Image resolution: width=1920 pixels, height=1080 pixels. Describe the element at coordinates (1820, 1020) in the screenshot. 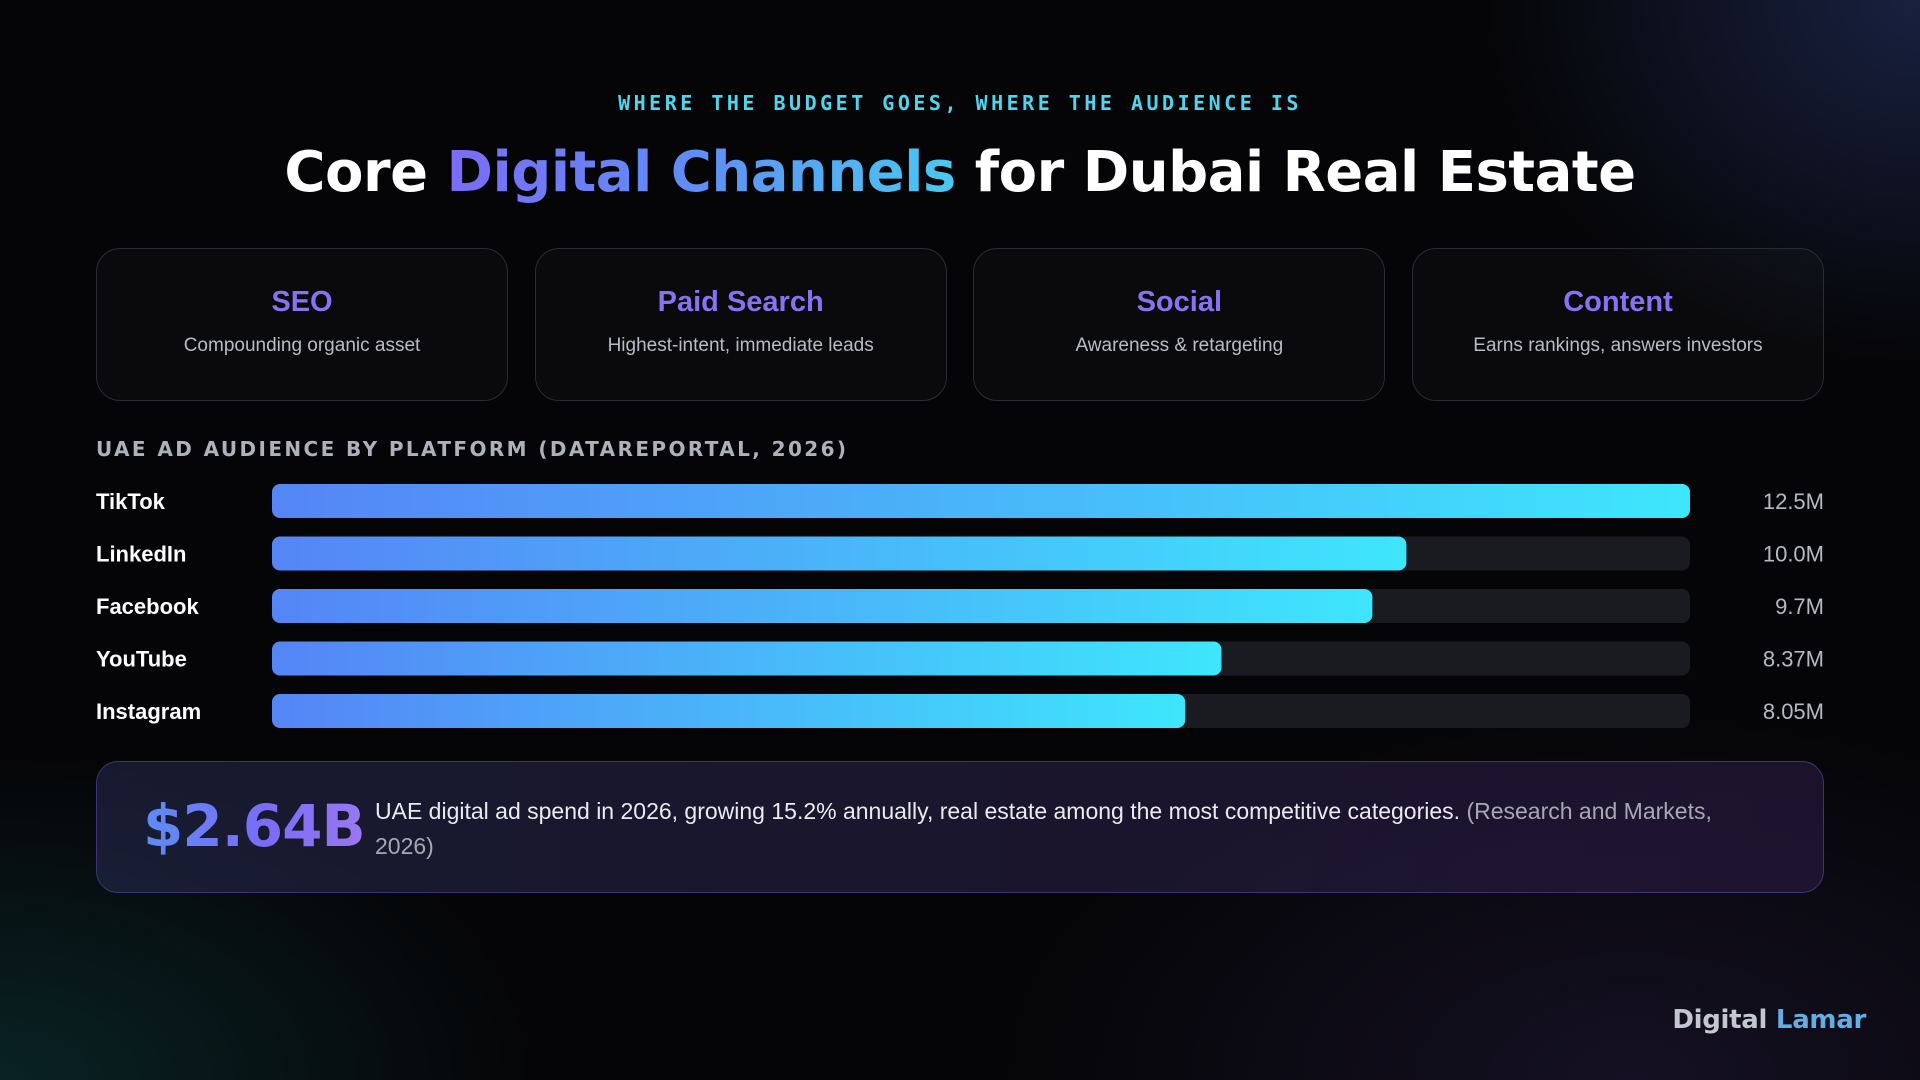

I see `brand-part-2: Lamar` at that location.